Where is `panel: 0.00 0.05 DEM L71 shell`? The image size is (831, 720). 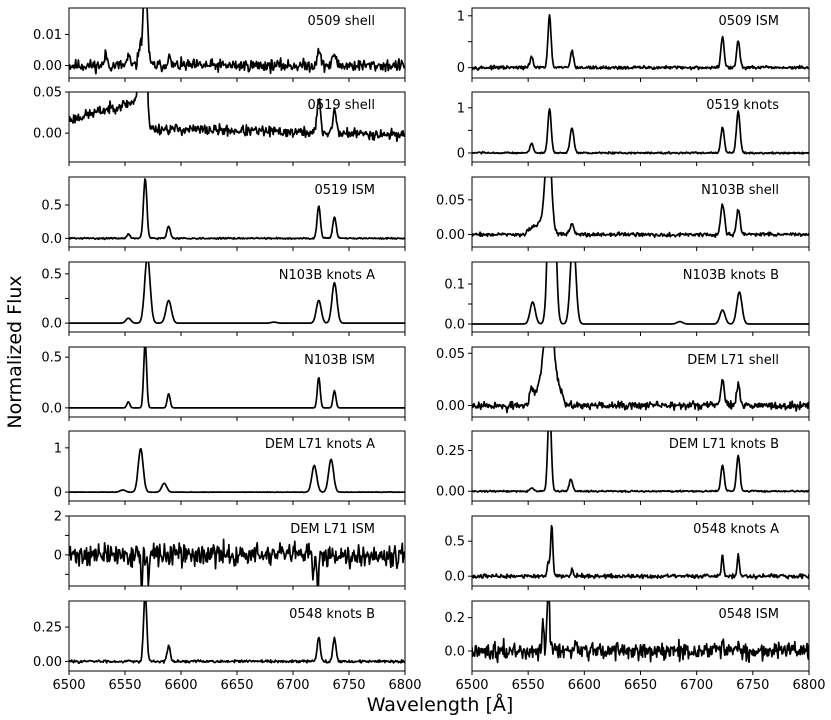
panel: 0.00 0.05 DEM L71 shell is located at coordinates (623, 383).